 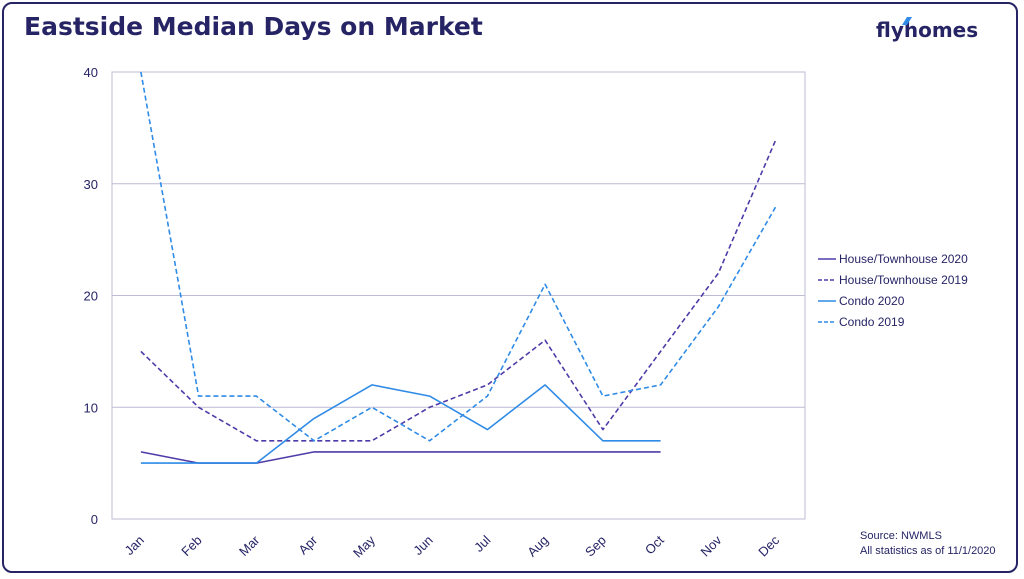 I want to click on x-tick-label: Nov, so click(x=711, y=545).